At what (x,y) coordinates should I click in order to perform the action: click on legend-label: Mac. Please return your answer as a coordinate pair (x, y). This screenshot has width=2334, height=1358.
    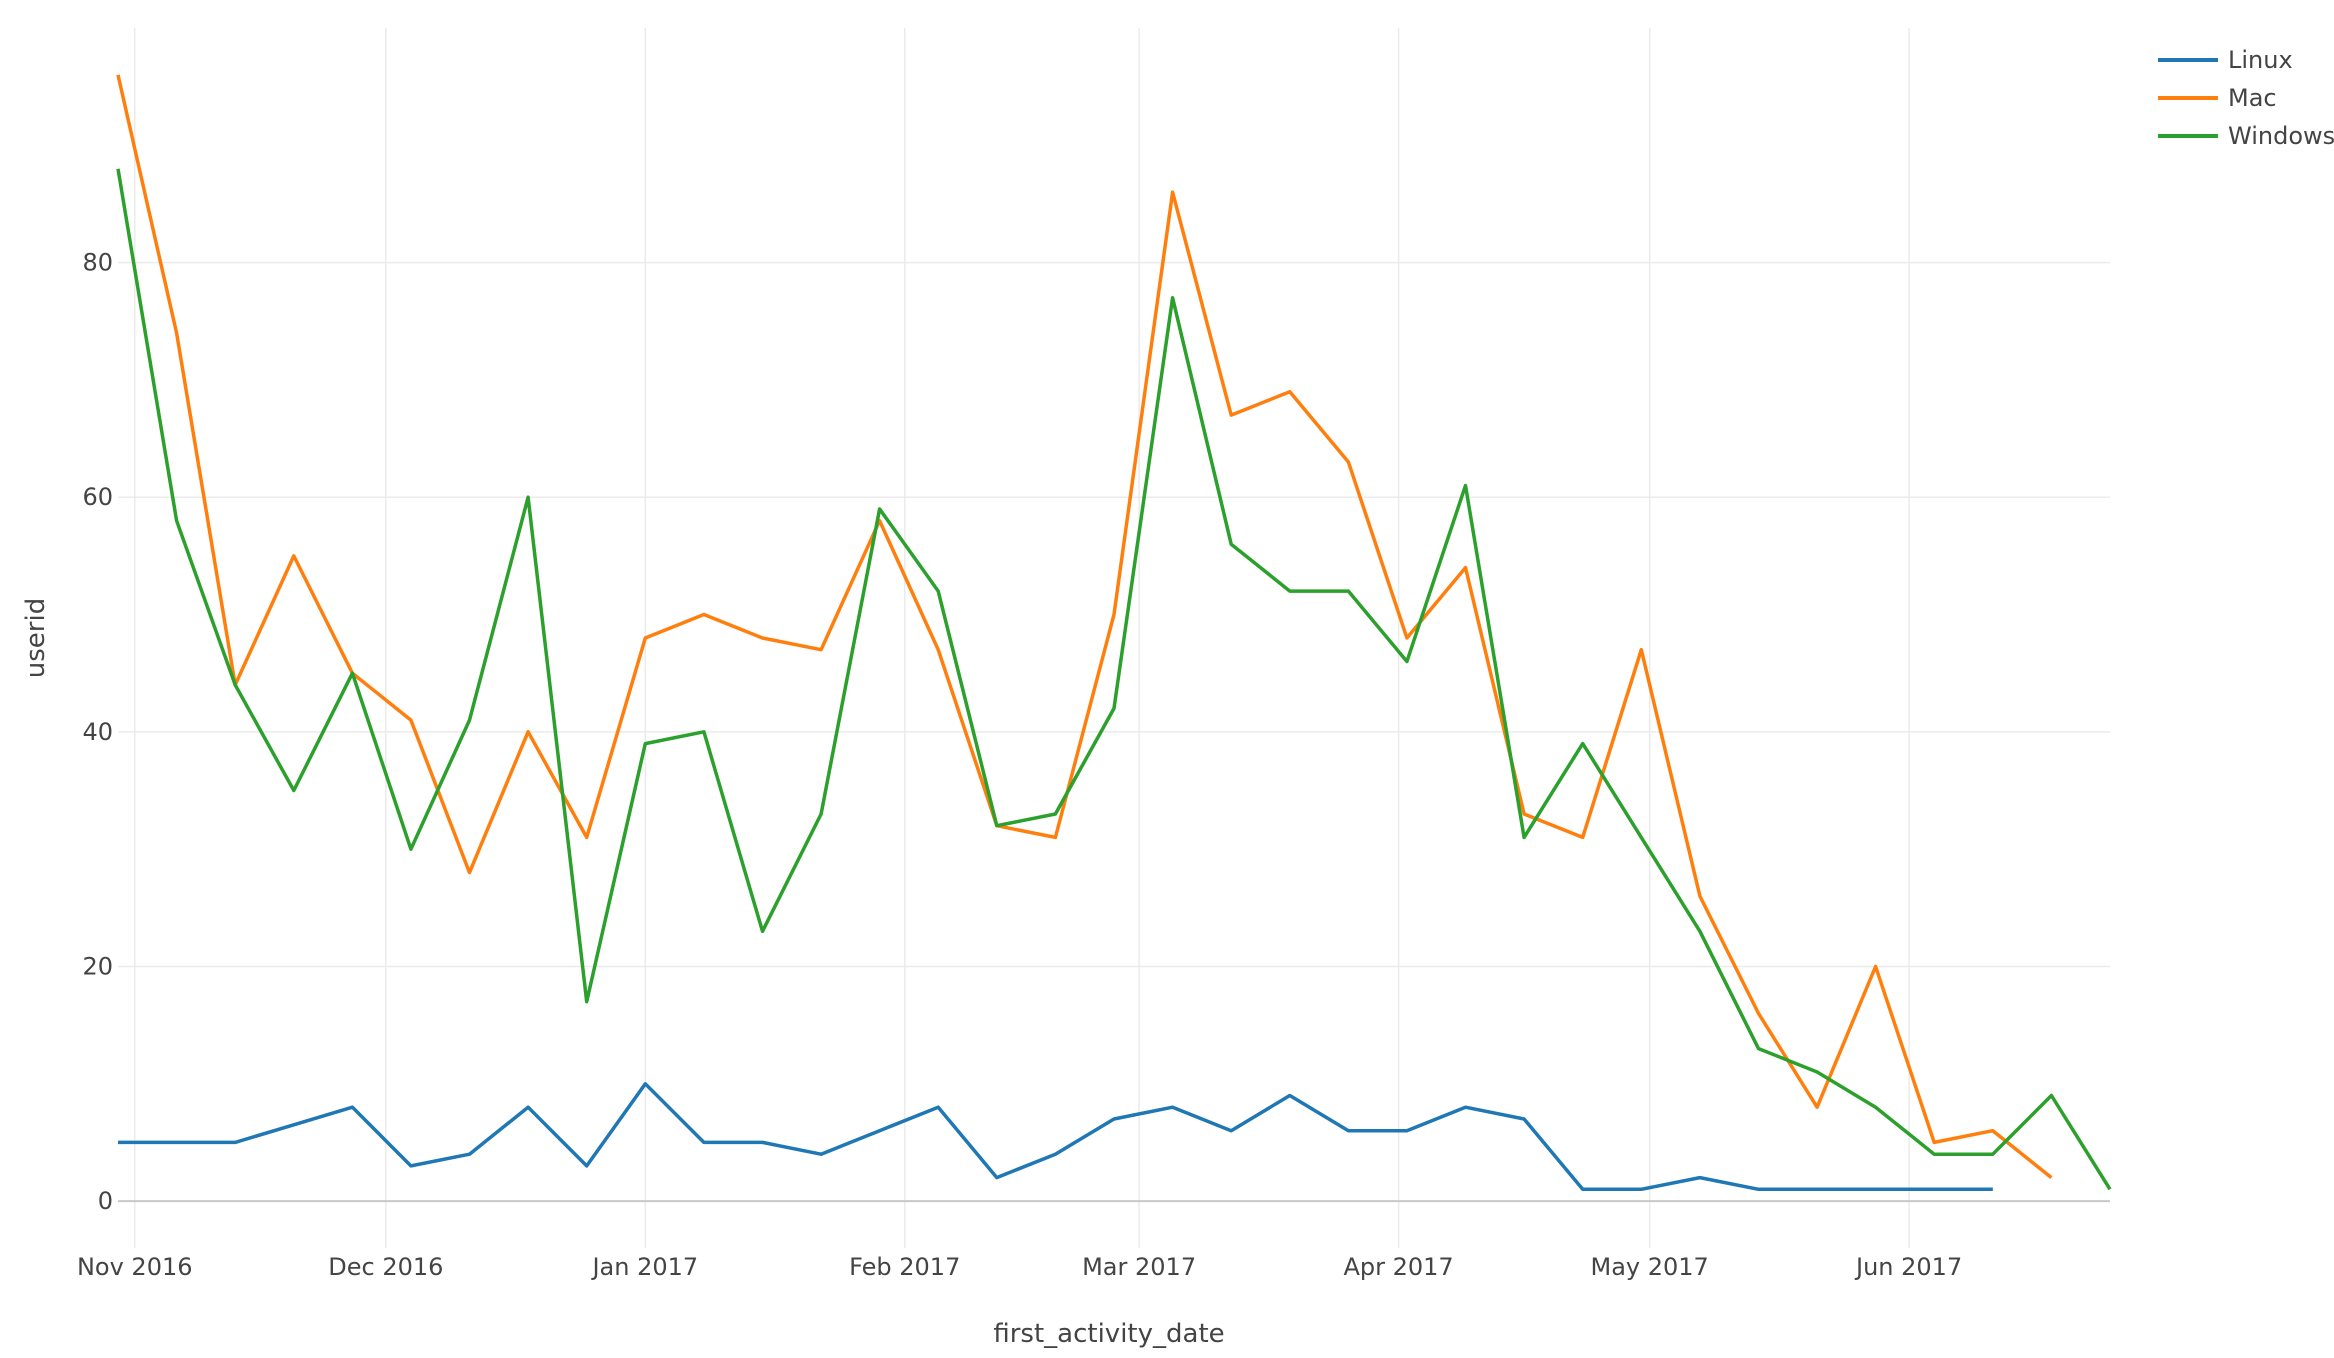
    Looking at the image, I should click on (2252, 98).